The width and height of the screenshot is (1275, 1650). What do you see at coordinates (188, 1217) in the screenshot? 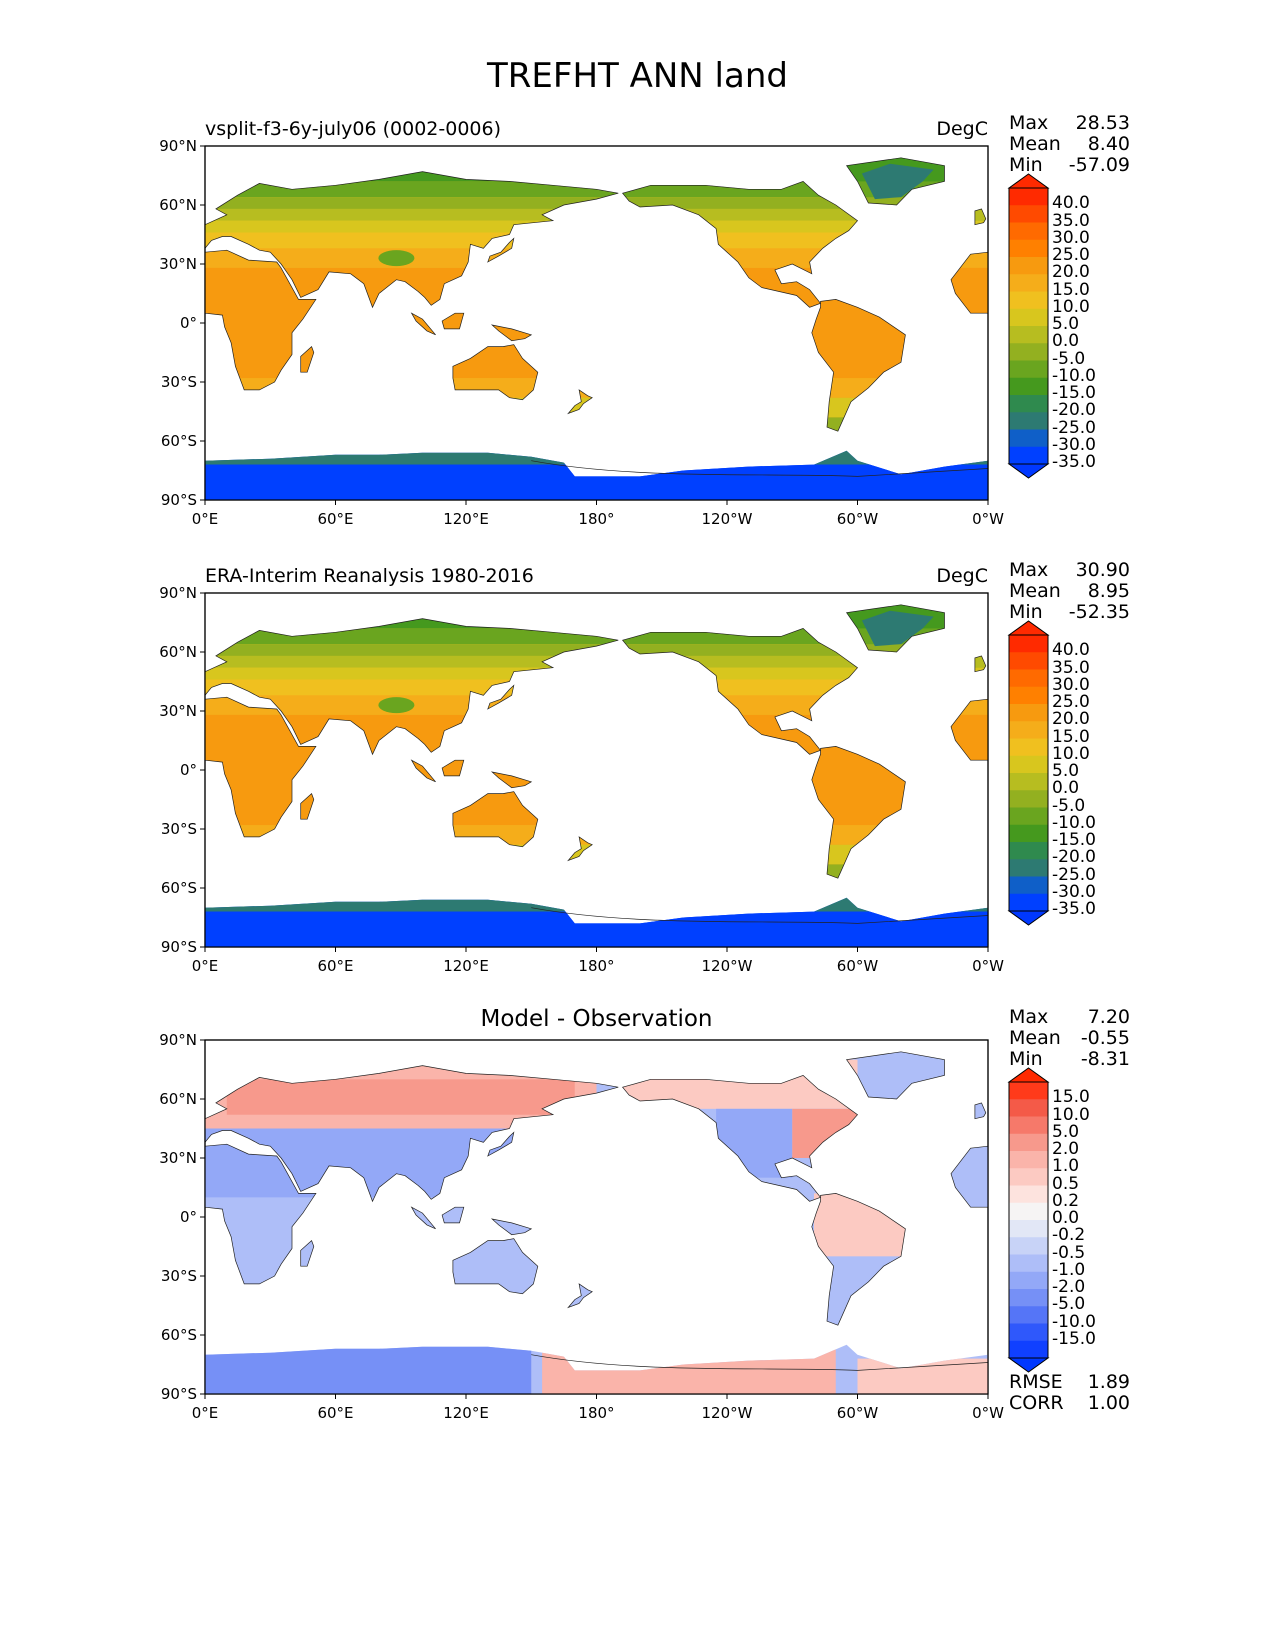
I see `lat-tick-label: 0°` at bounding box center [188, 1217].